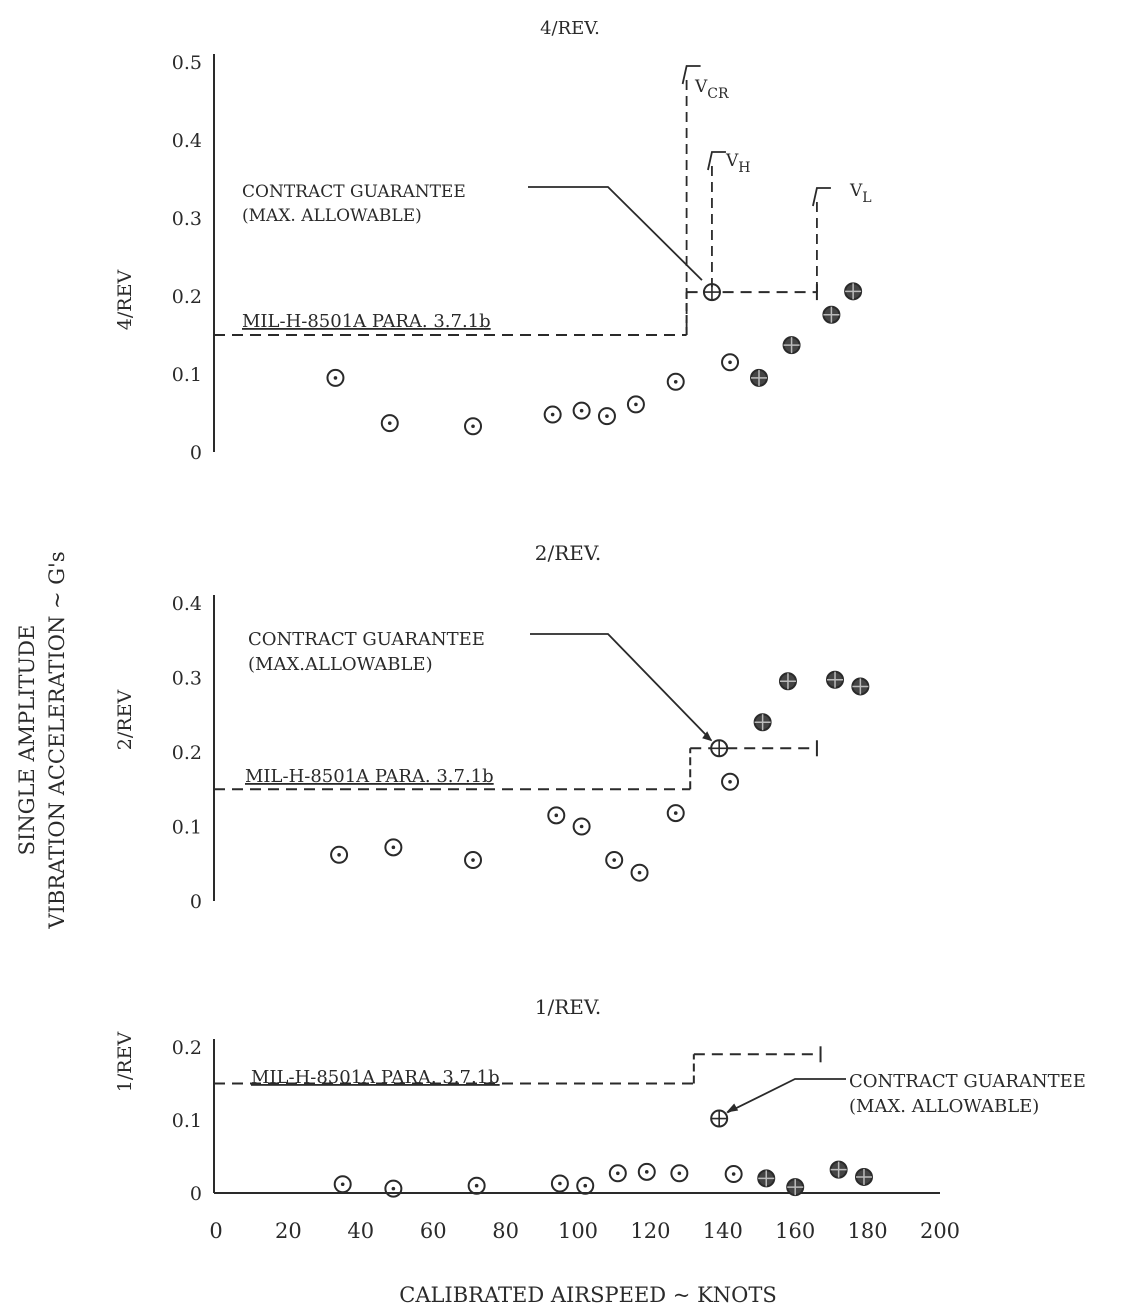  Describe the element at coordinates (967, 1081) in the screenshot. I see `panel-1rev-contract-label: CONTRACT GUARANTEE` at that location.